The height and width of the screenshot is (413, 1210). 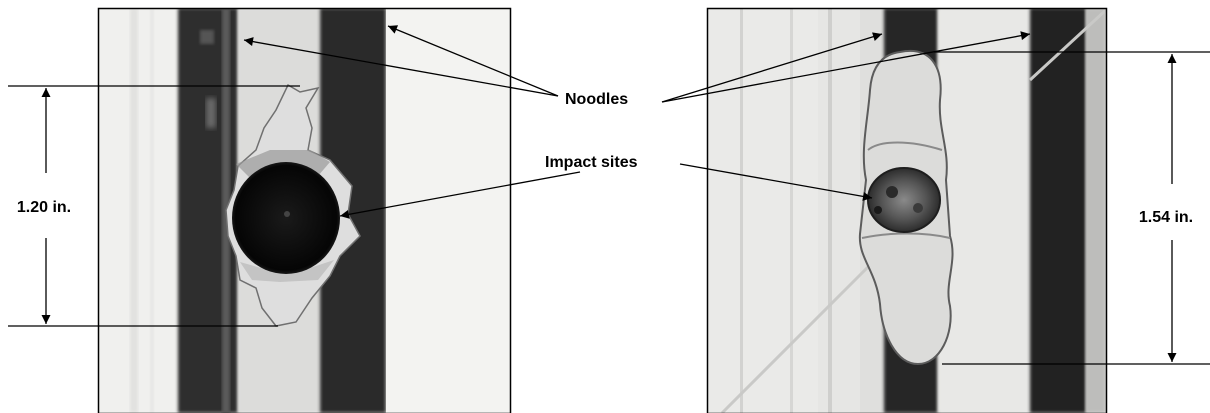 I want to click on right-dimension-label: 1.54 in., so click(x=1166, y=217).